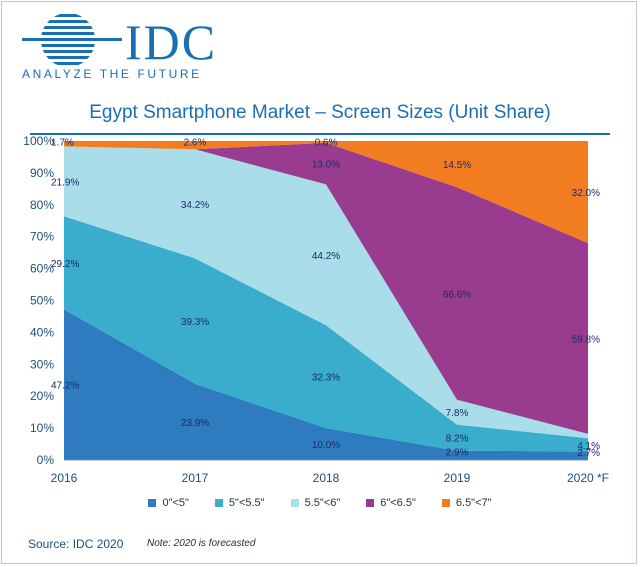 The height and width of the screenshot is (567, 640). Describe the element at coordinates (195, 143) in the screenshot. I see `data-label-65to7: 2.6%` at that location.